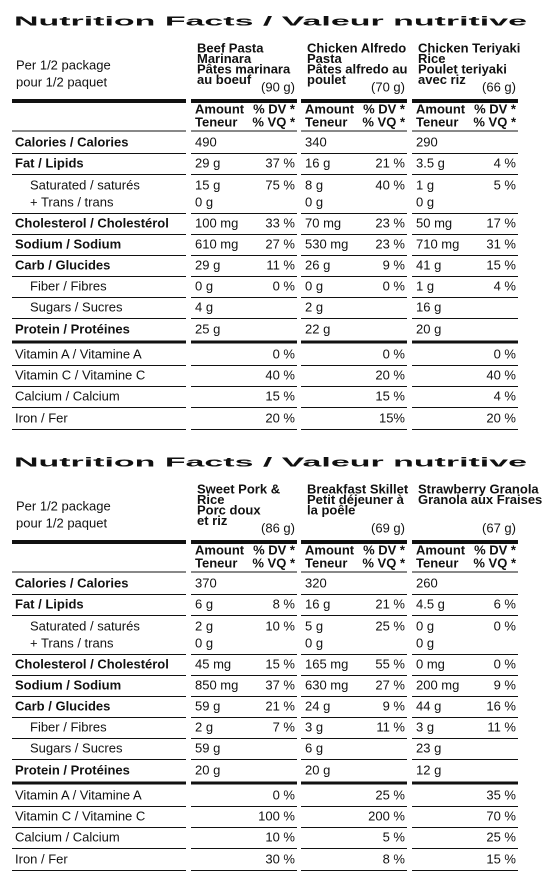 The width and height of the screenshot is (550, 879). I want to click on row-label: Sodium / Sodium, so click(68, 243).